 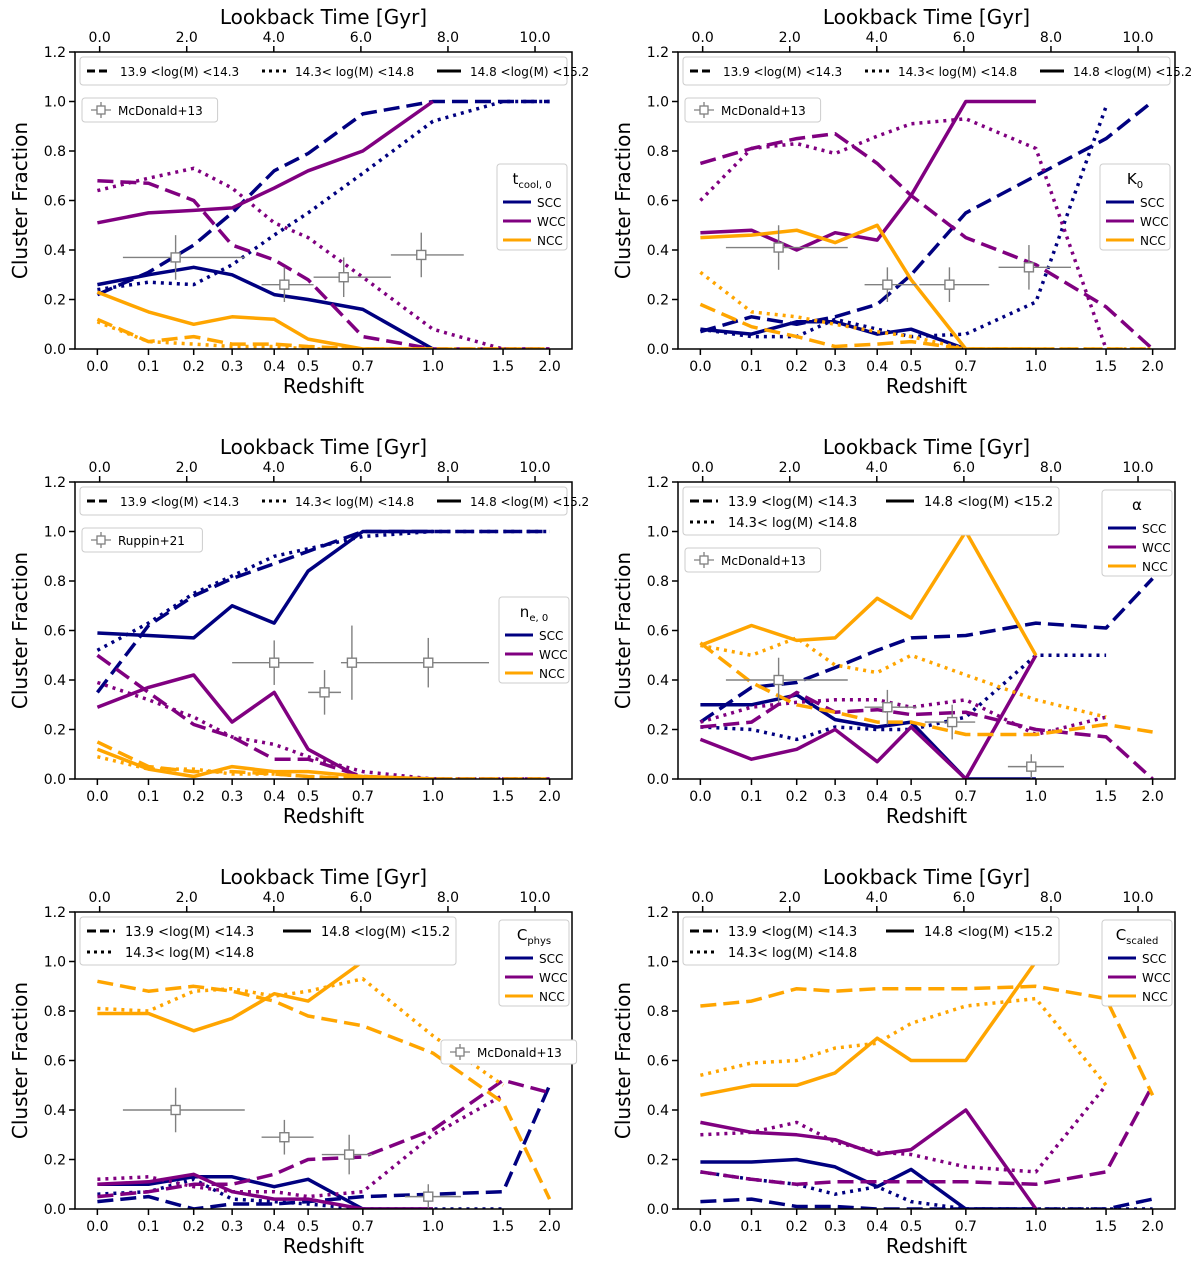 I want to click on x-axis-tick-label: 0.7, so click(x=363, y=1227).